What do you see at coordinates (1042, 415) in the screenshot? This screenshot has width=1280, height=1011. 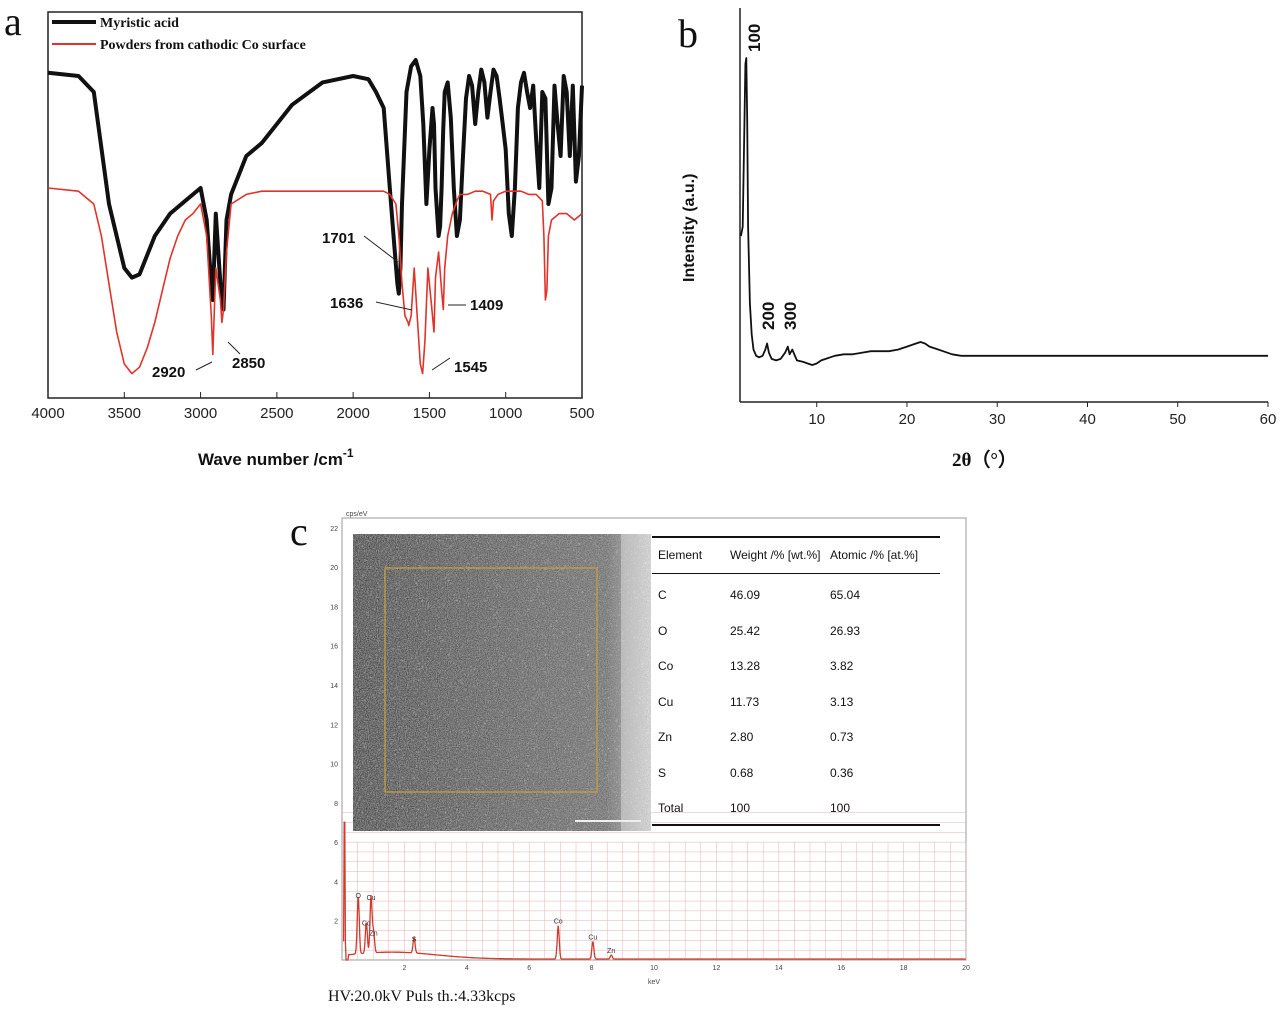 I see `xrd-x-ticks: 10 20 30 40 50 60` at bounding box center [1042, 415].